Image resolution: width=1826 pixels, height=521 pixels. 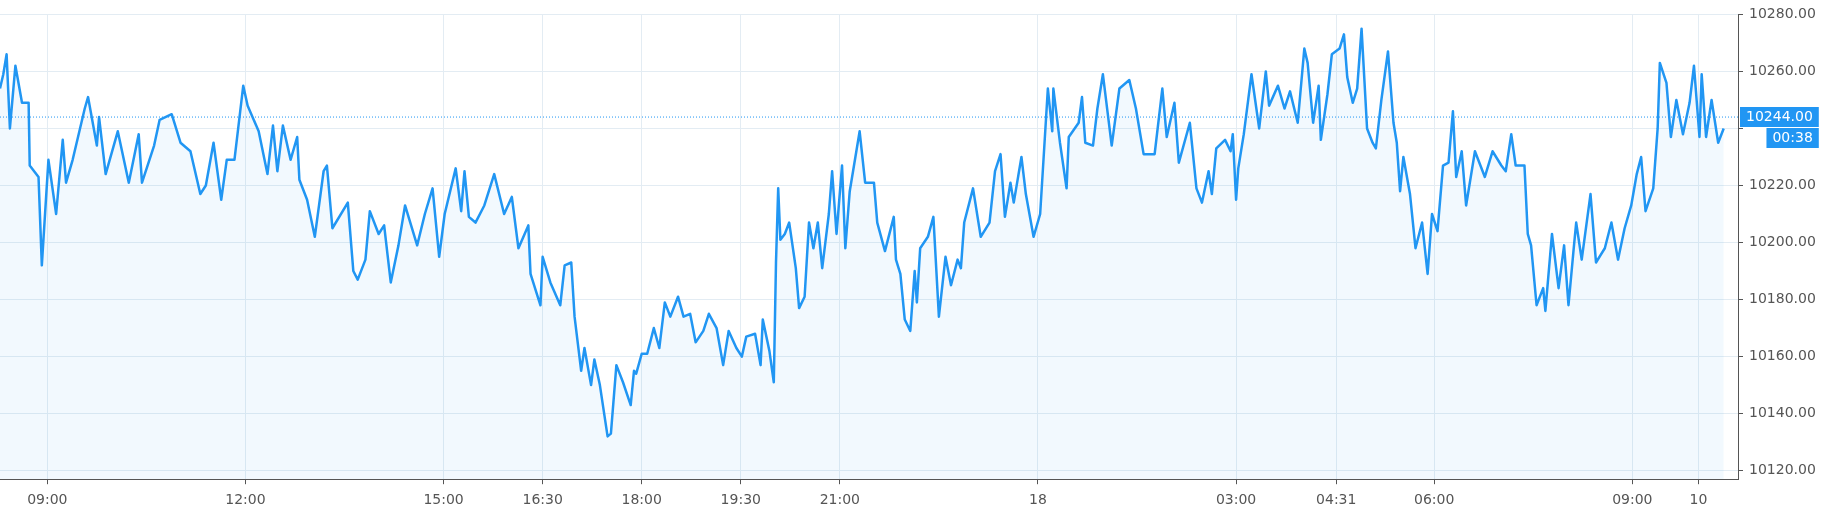 What do you see at coordinates (1779, 115) in the screenshot?
I see `ref-line-label: 10244.00` at bounding box center [1779, 115].